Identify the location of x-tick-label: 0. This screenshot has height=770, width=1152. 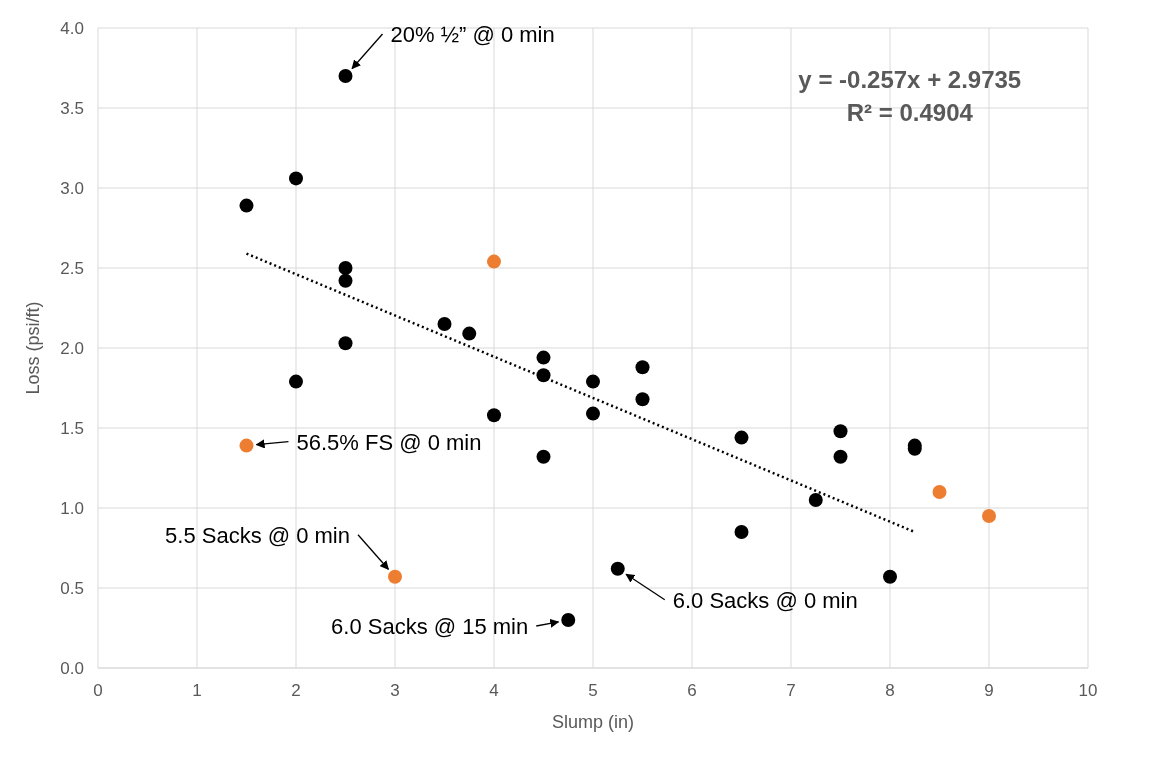
(98, 691).